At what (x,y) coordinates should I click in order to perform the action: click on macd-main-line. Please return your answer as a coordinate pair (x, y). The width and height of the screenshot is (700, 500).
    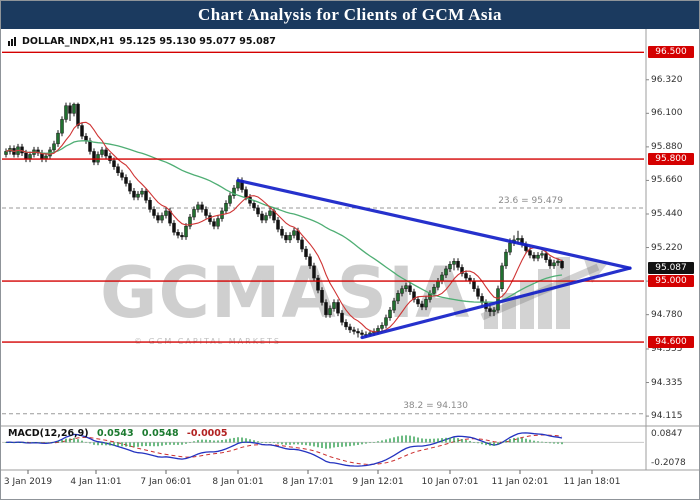
    Looking at the image, I should click on (284, 449).